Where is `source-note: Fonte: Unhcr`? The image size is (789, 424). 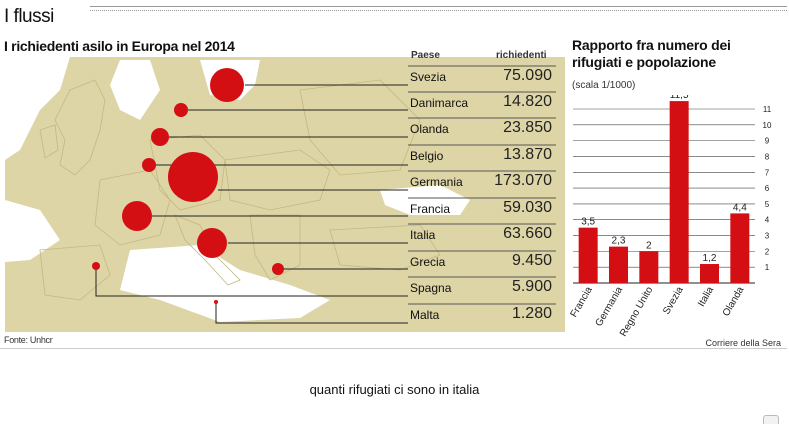 source-note: Fonte: Unhcr is located at coordinates (28, 340).